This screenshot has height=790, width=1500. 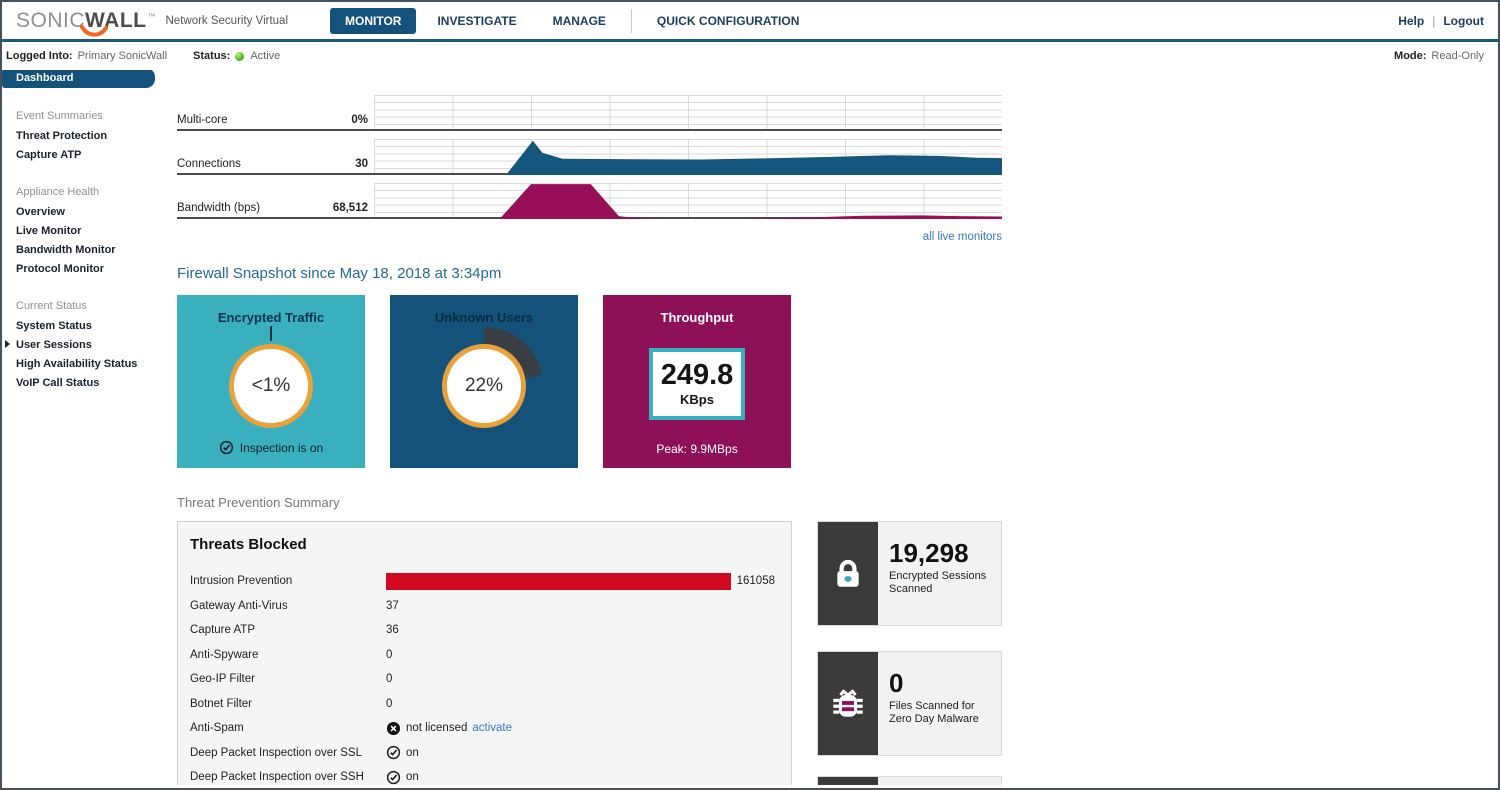 What do you see at coordinates (122, 56) in the screenshot?
I see `logged-into-value: Primary SonicWall` at bounding box center [122, 56].